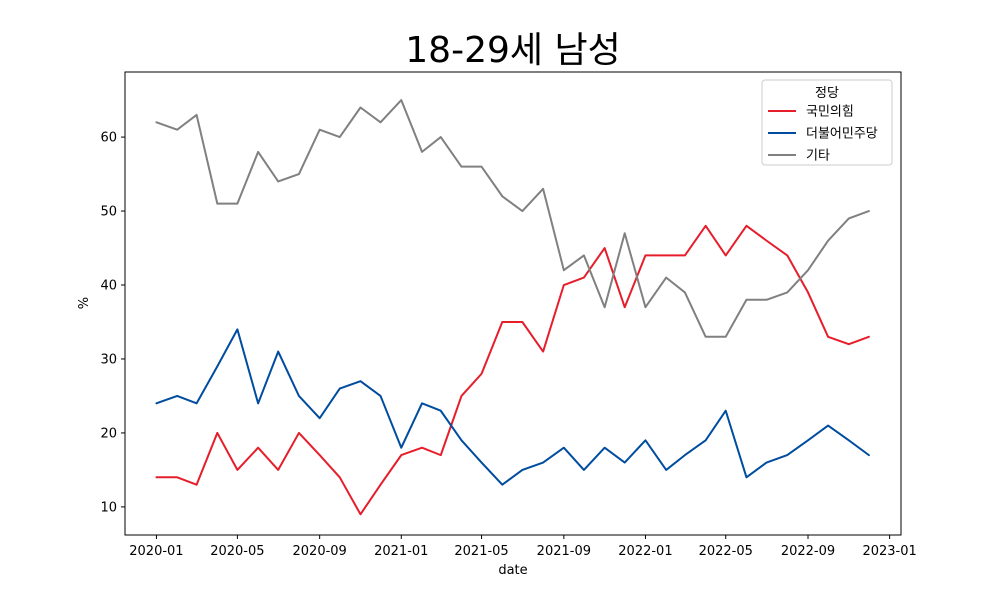 The width and height of the screenshot is (1000, 600). Describe the element at coordinates (564, 551) in the screenshot. I see `x-tick-label-5: 2021-09` at that location.